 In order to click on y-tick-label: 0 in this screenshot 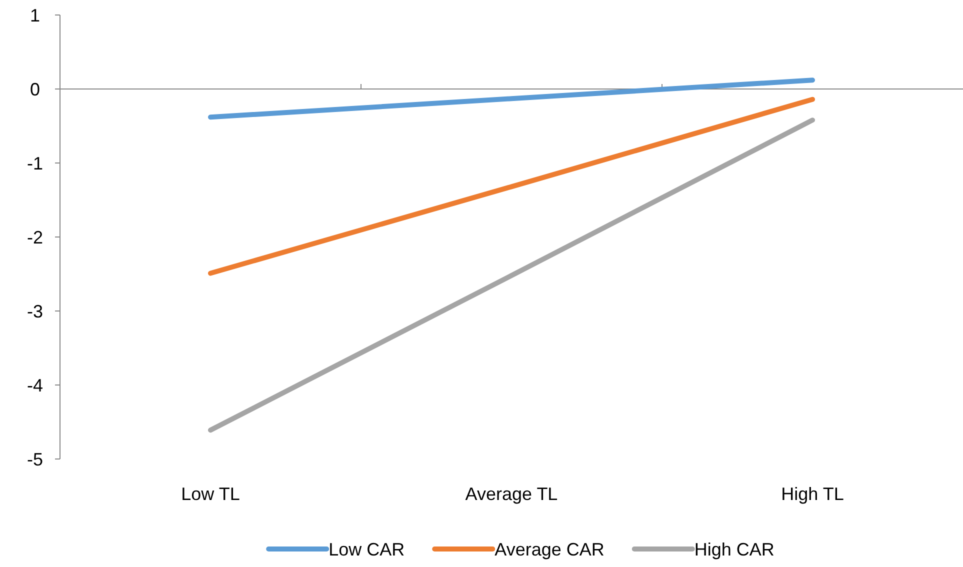, I will do `click(35, 89)`.